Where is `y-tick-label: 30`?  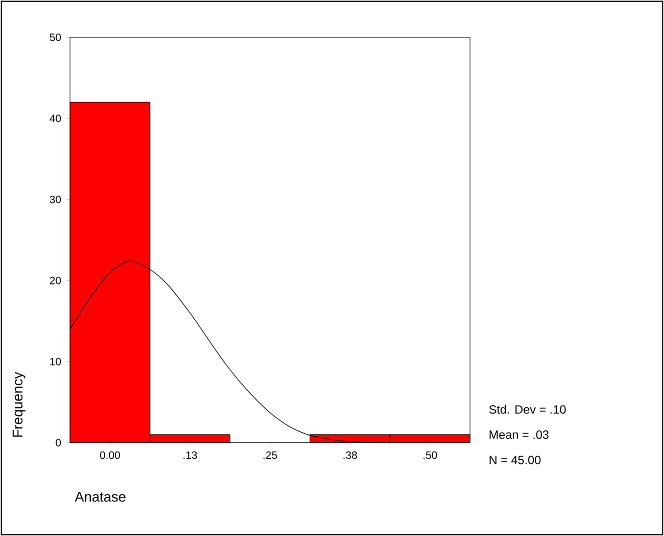 y-tick-label: 30 is located at coordinates (55, 200).